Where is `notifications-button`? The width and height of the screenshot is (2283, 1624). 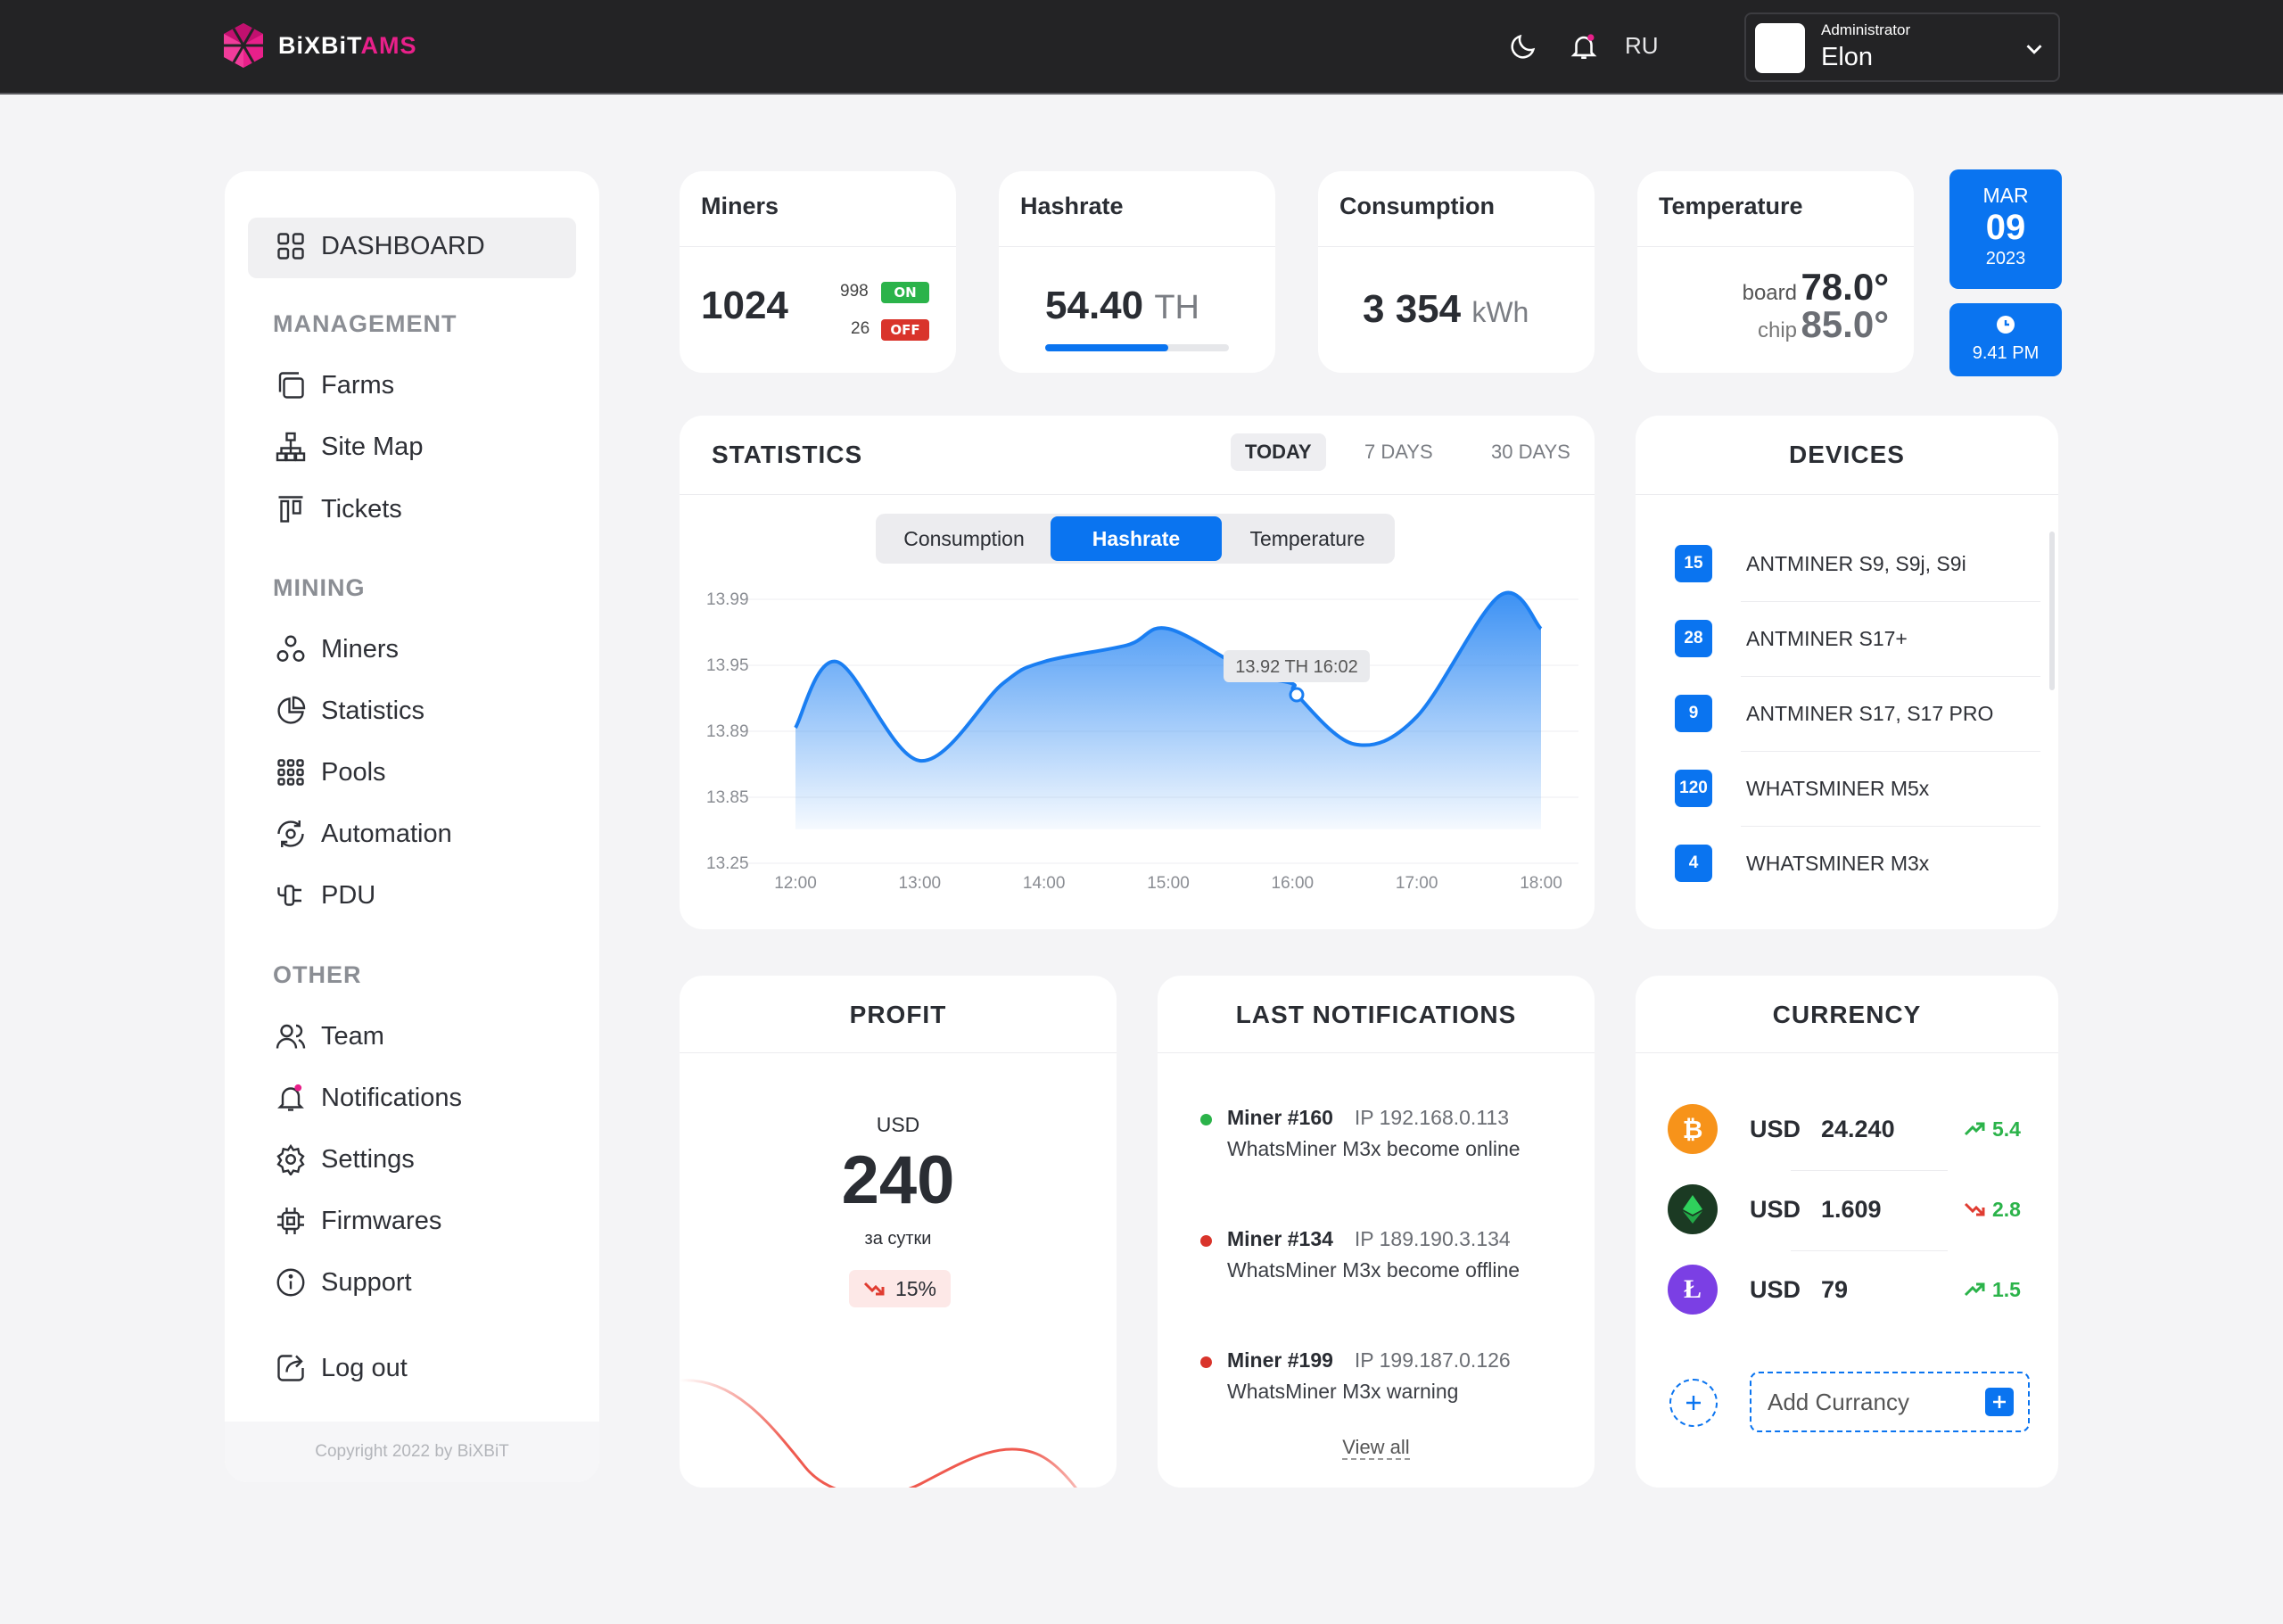
notifications-button is located at coordinates (1584, 46).